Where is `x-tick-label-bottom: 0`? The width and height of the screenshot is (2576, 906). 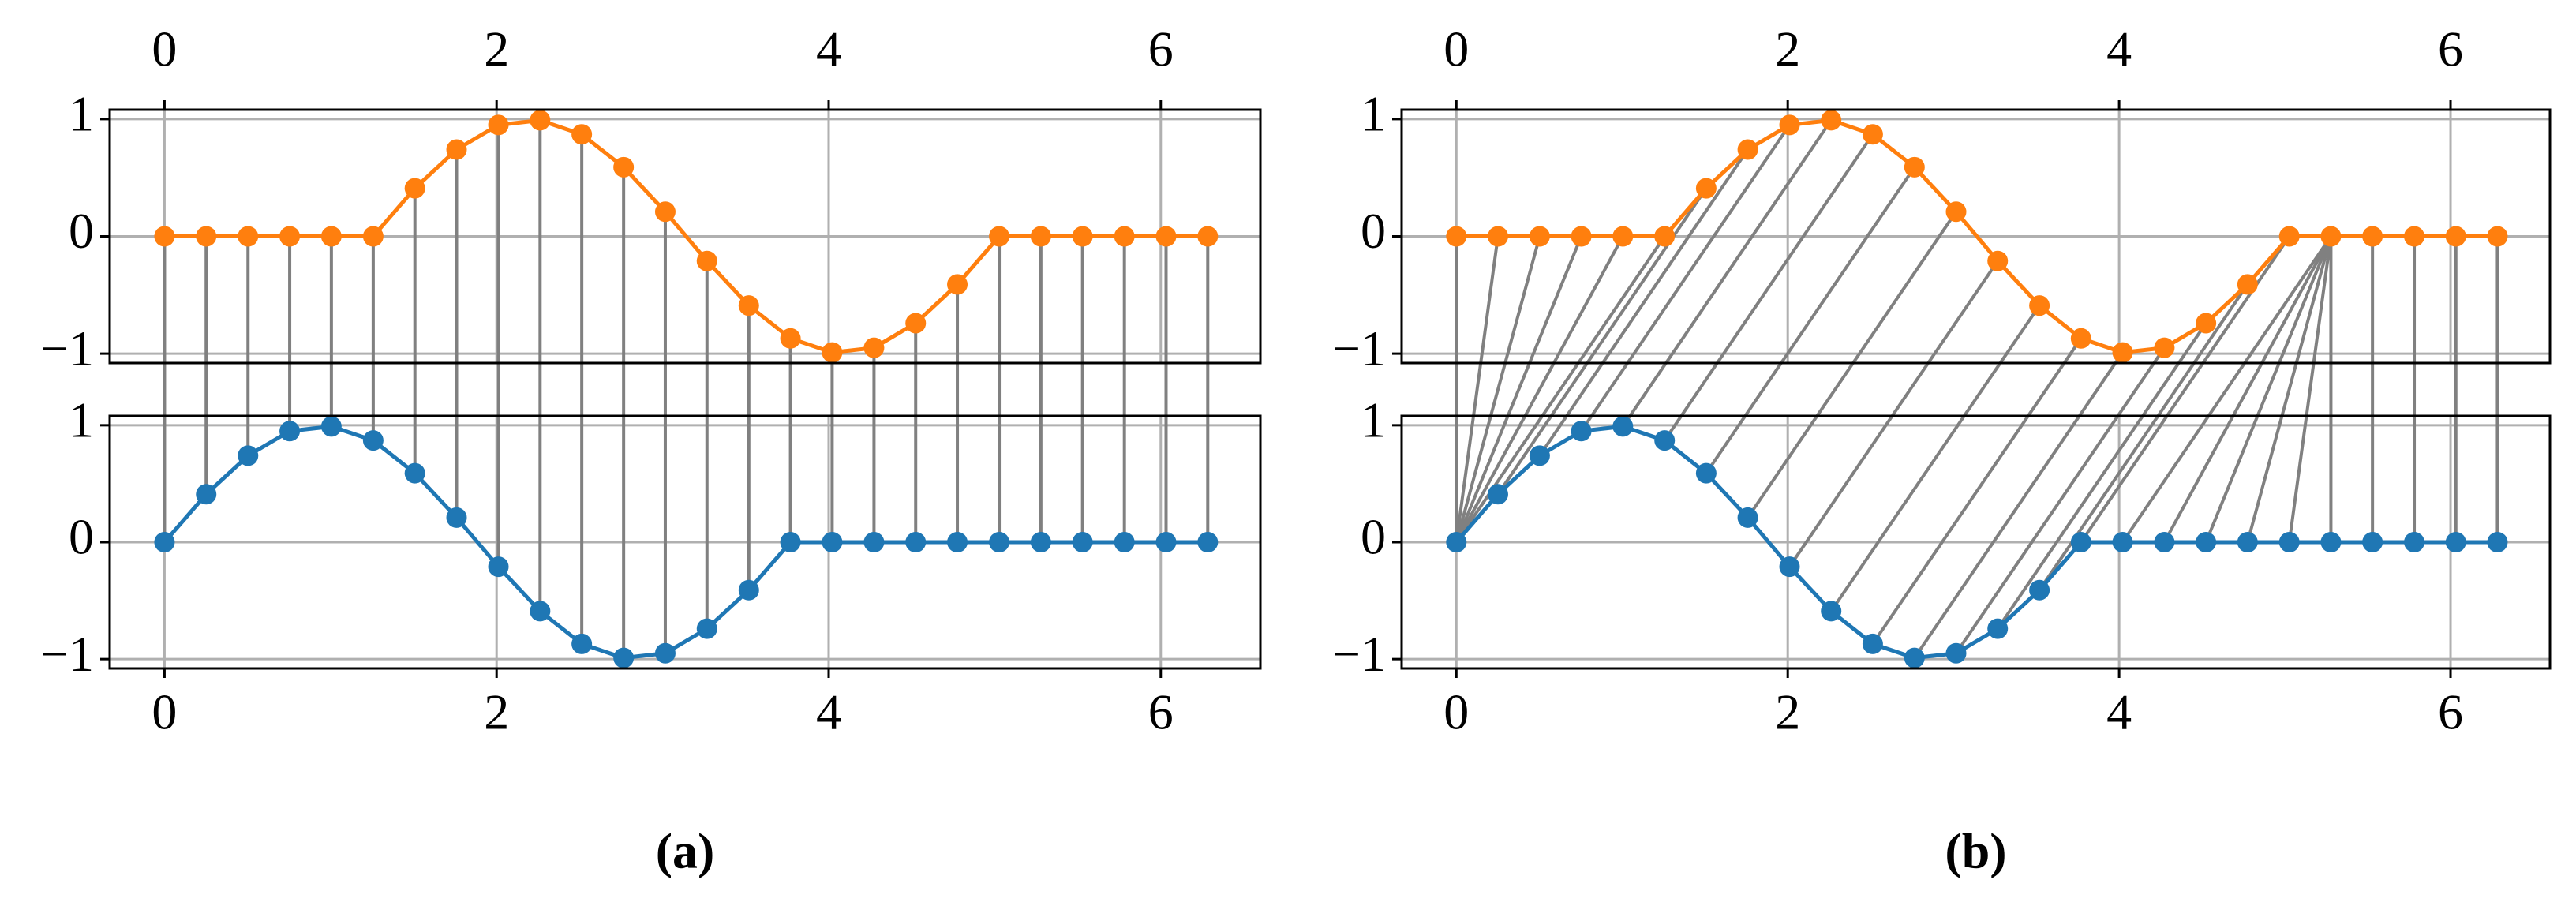 x-tick-label-bottom: 0 is located at coordinates (164, 712).